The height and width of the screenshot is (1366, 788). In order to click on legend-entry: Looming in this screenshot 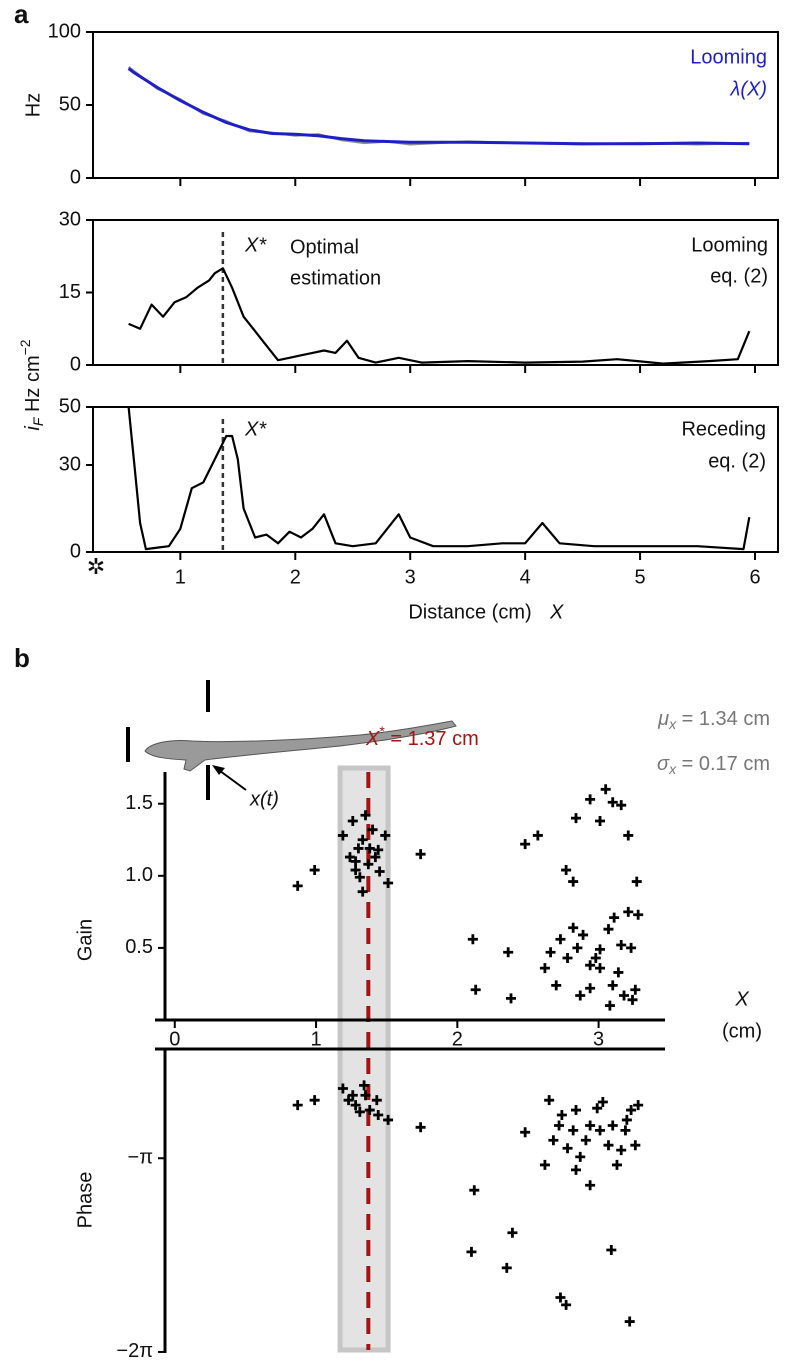, I will do `click(728, 57)`.